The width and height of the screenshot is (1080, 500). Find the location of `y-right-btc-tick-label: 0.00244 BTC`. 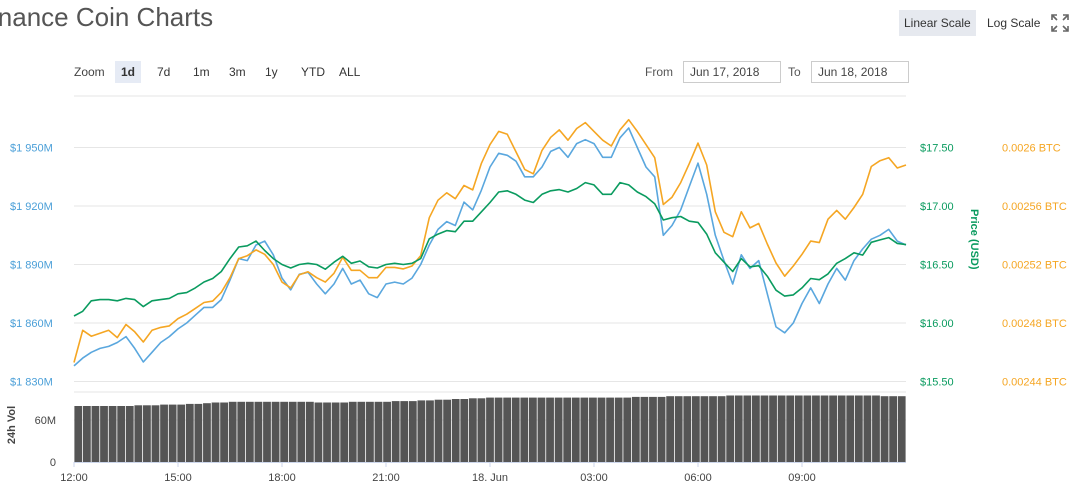

y-right-btc-tick-label: 0.00244 BTC is located at coordinates (1034, 383).